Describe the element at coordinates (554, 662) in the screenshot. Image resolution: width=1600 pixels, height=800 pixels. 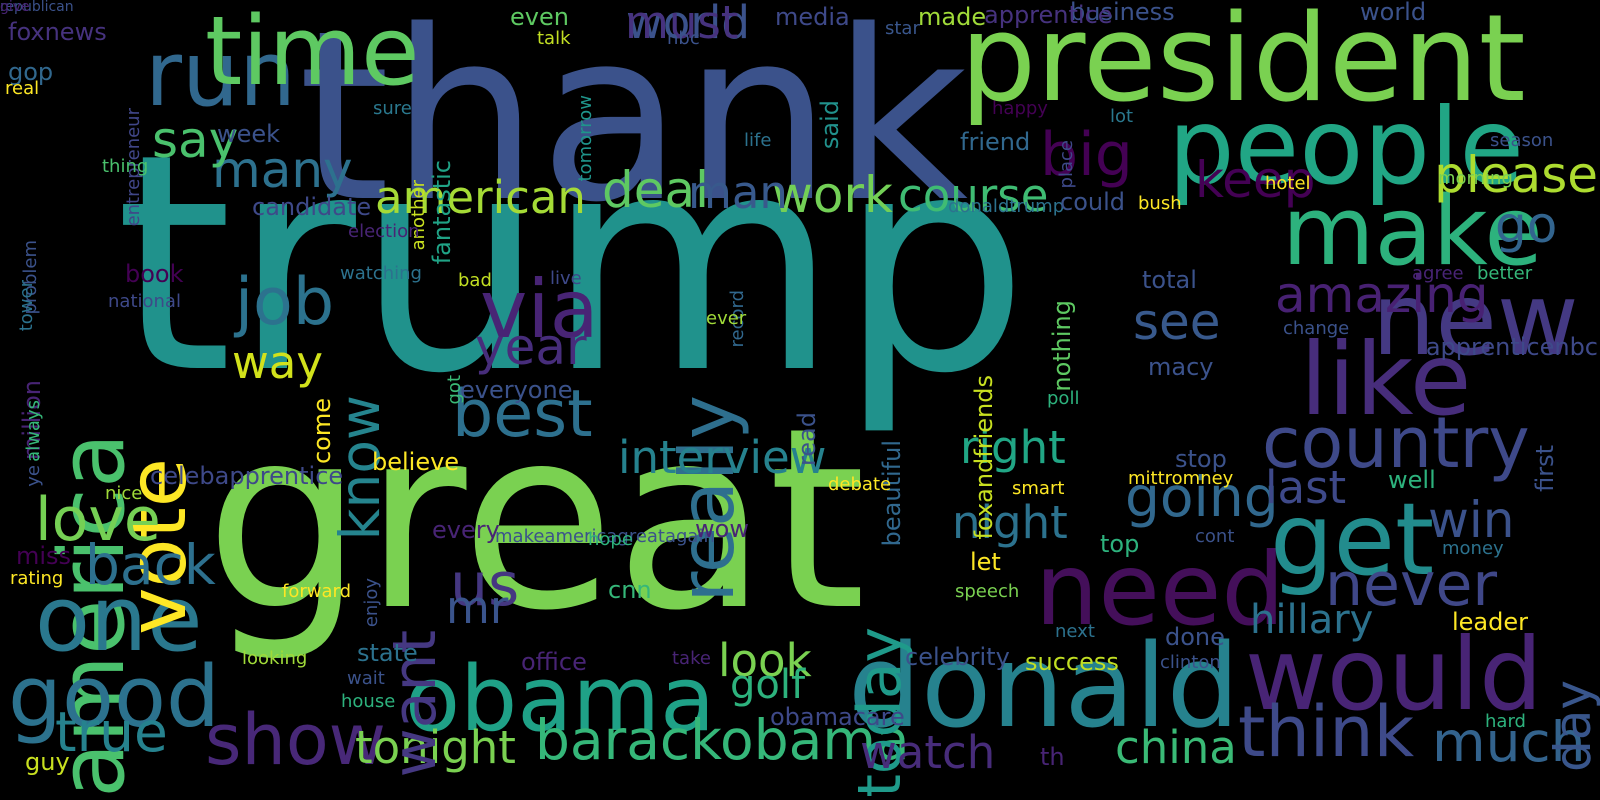
I see `word: office` at that location.